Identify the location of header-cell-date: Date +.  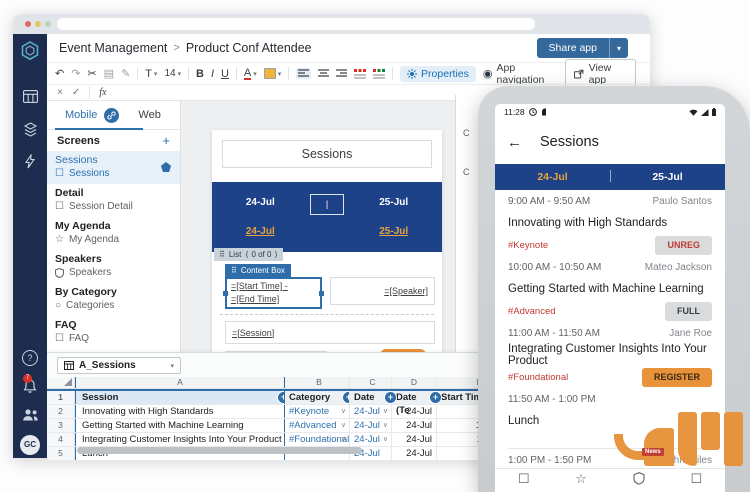
(373, 397).